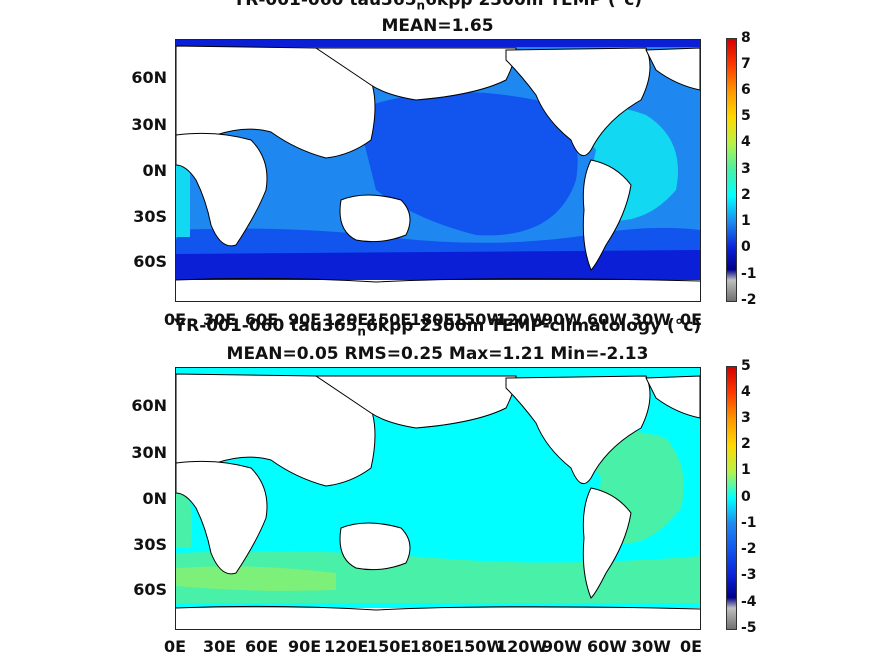 This screenshot has width=875, height=656. I want to click on p1-lon-label: 60E, so click(262, 319).